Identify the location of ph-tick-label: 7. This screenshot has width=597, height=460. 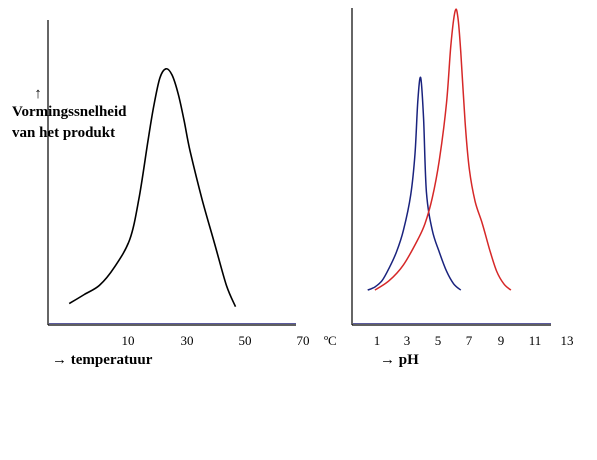
(469, 340).